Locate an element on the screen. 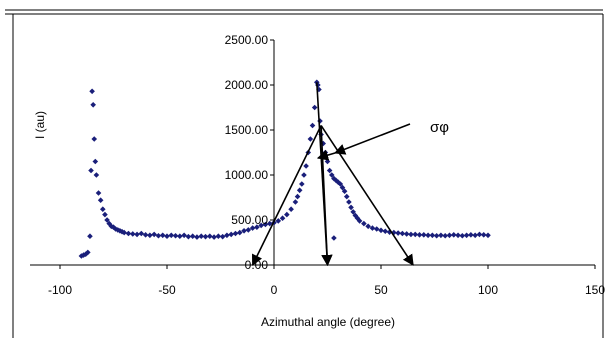 This screenshot has height=340, width=608. x-axis-ticks: -100 -50 0 50 100 150 is located at coordinates (326, 281).